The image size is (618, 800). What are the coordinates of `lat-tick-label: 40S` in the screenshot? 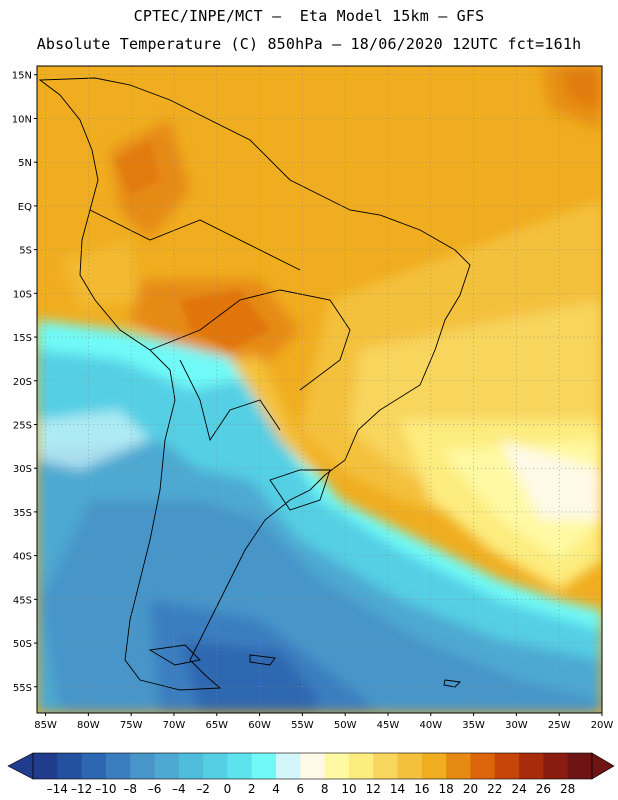 It's located at (22, 557).